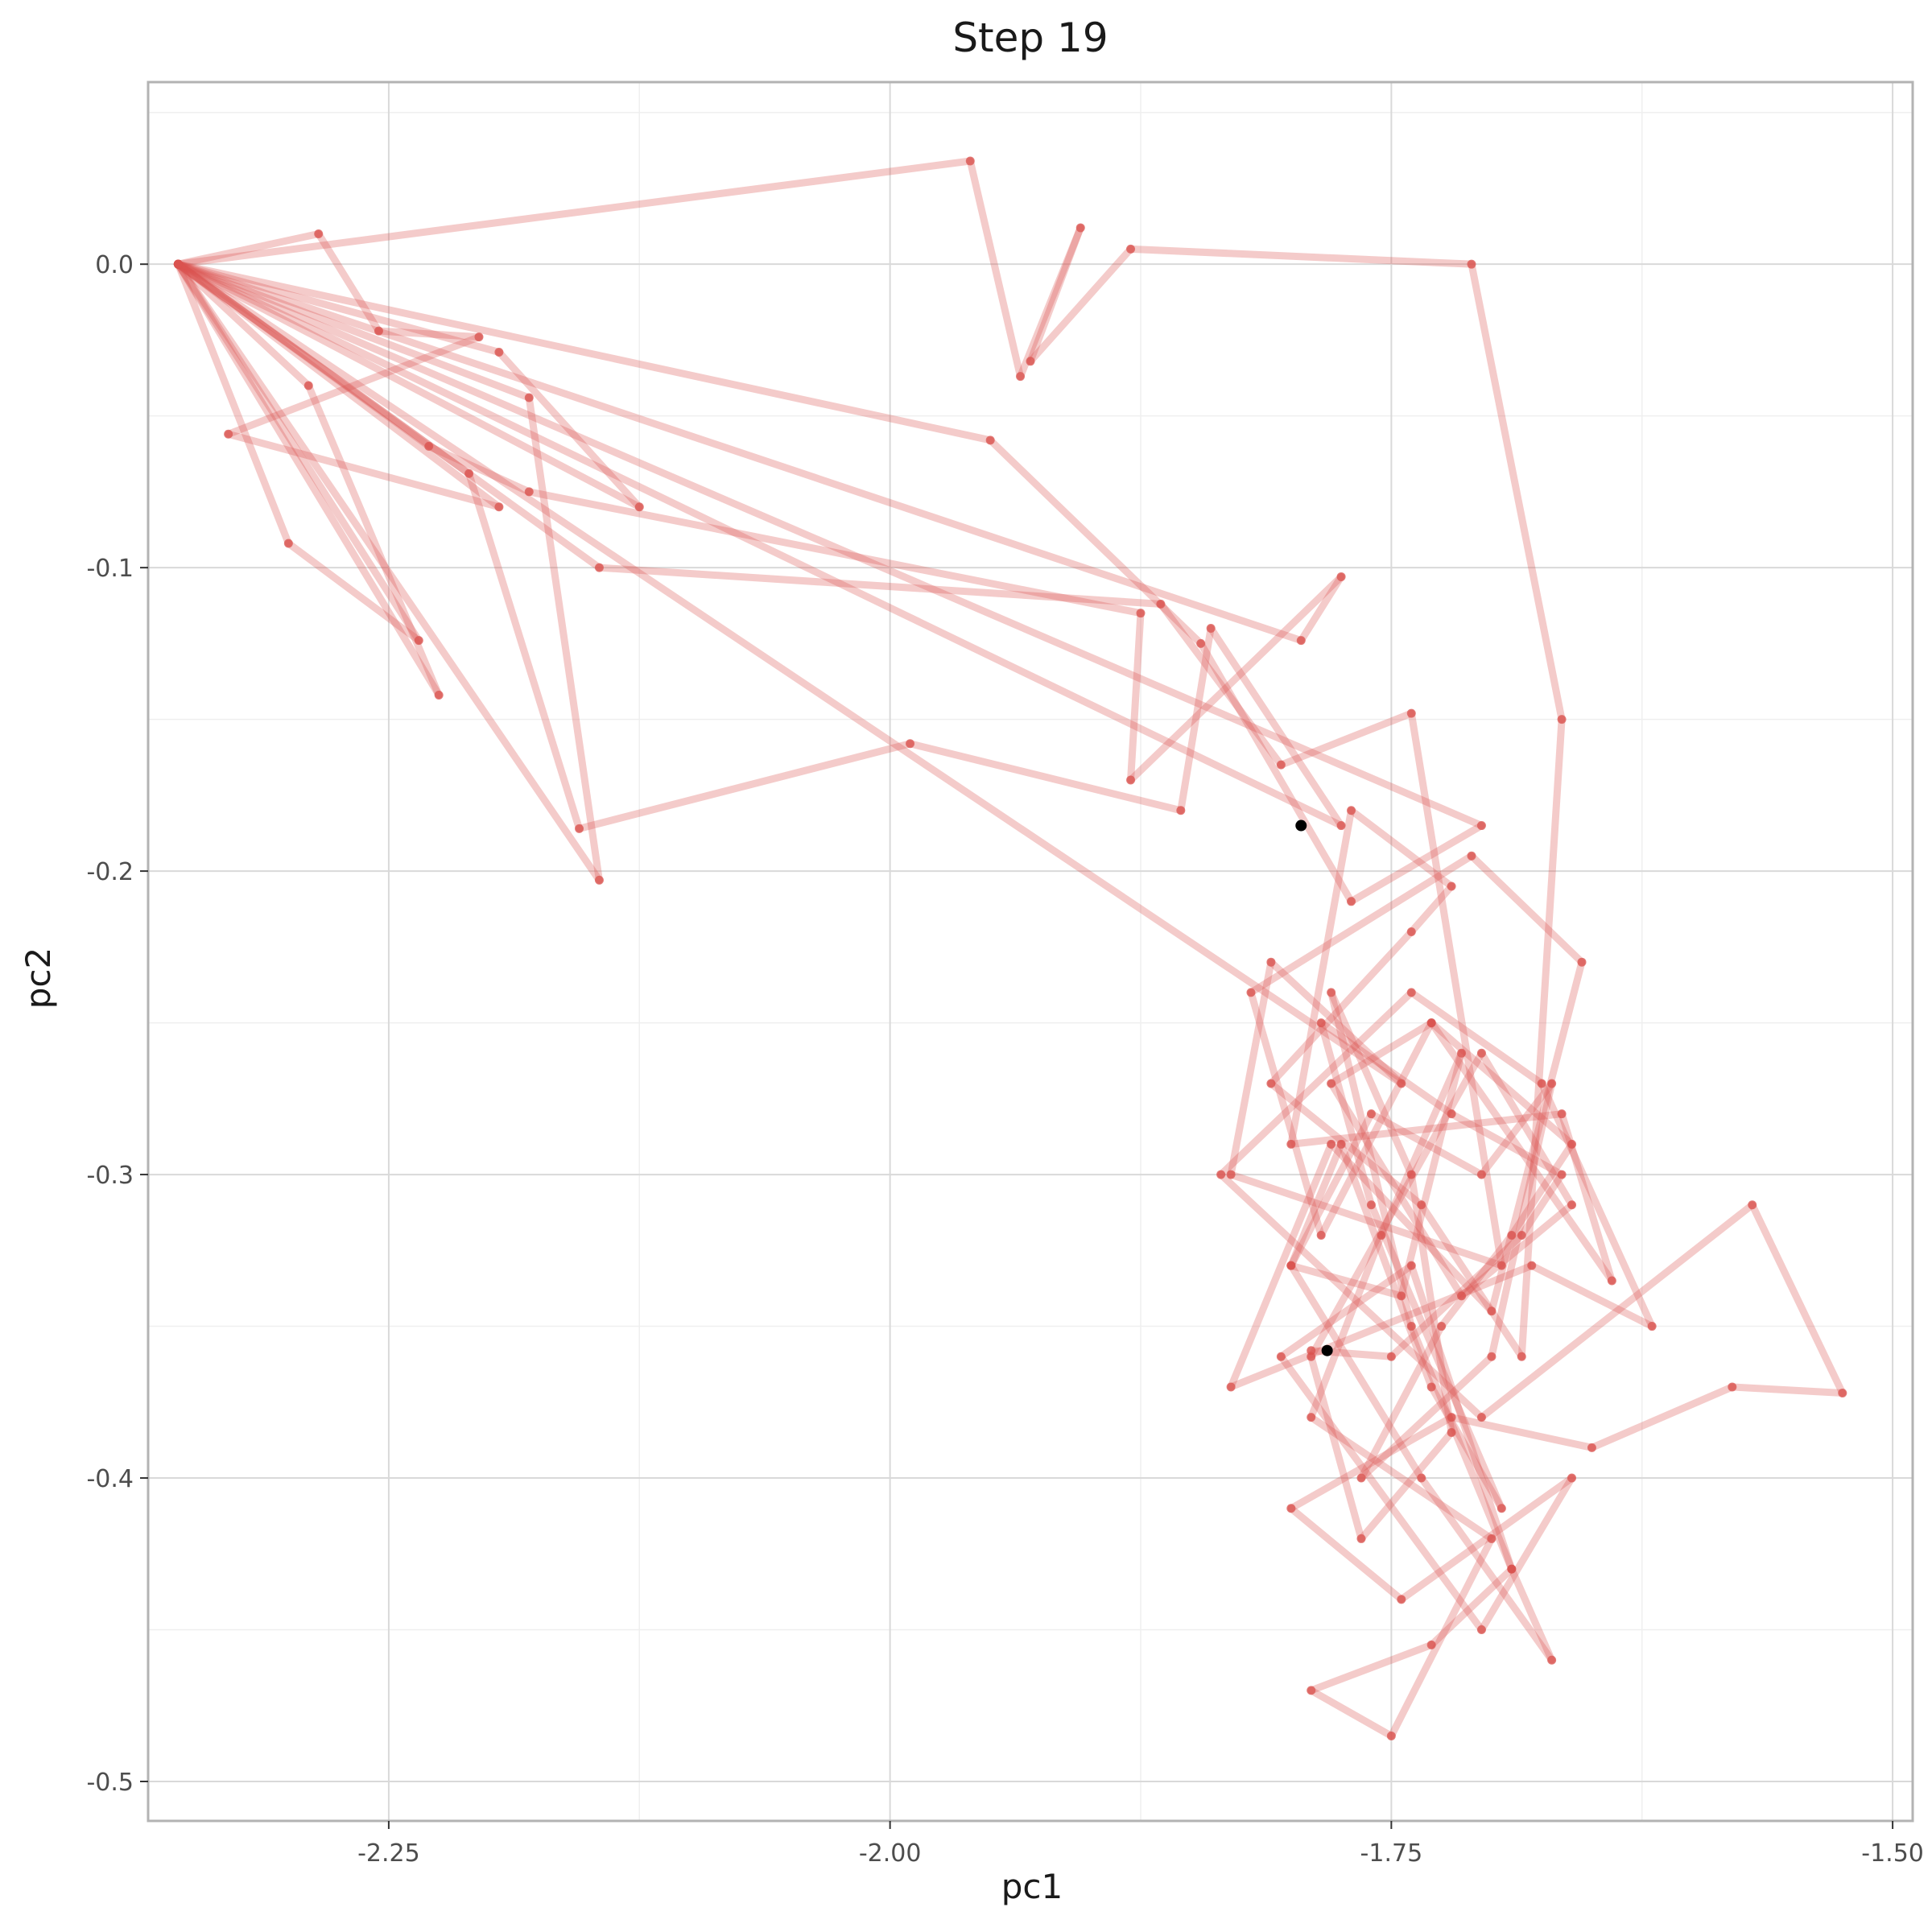 Image resolution: width=1932 pixels, height=1932 pixels. Describe the element at coordinates (114, 265) in the screenshot. I see `y-tick-label: 0.0` at that location.